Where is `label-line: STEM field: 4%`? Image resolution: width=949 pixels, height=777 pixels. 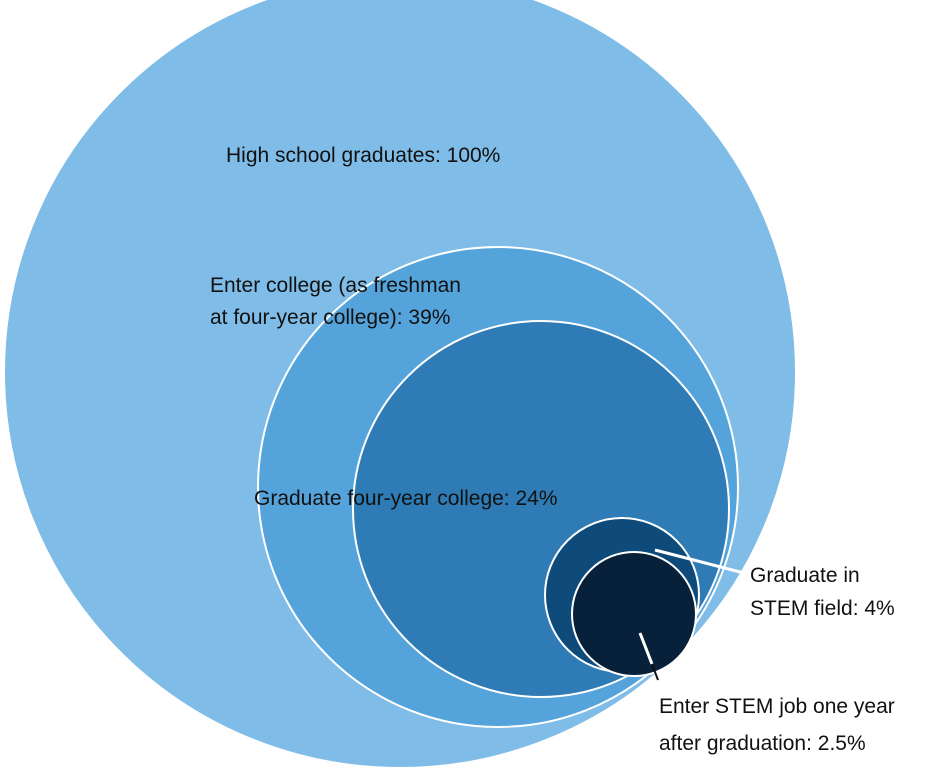
label-line: STEM field: 4% is located at coordinates (822, 608).